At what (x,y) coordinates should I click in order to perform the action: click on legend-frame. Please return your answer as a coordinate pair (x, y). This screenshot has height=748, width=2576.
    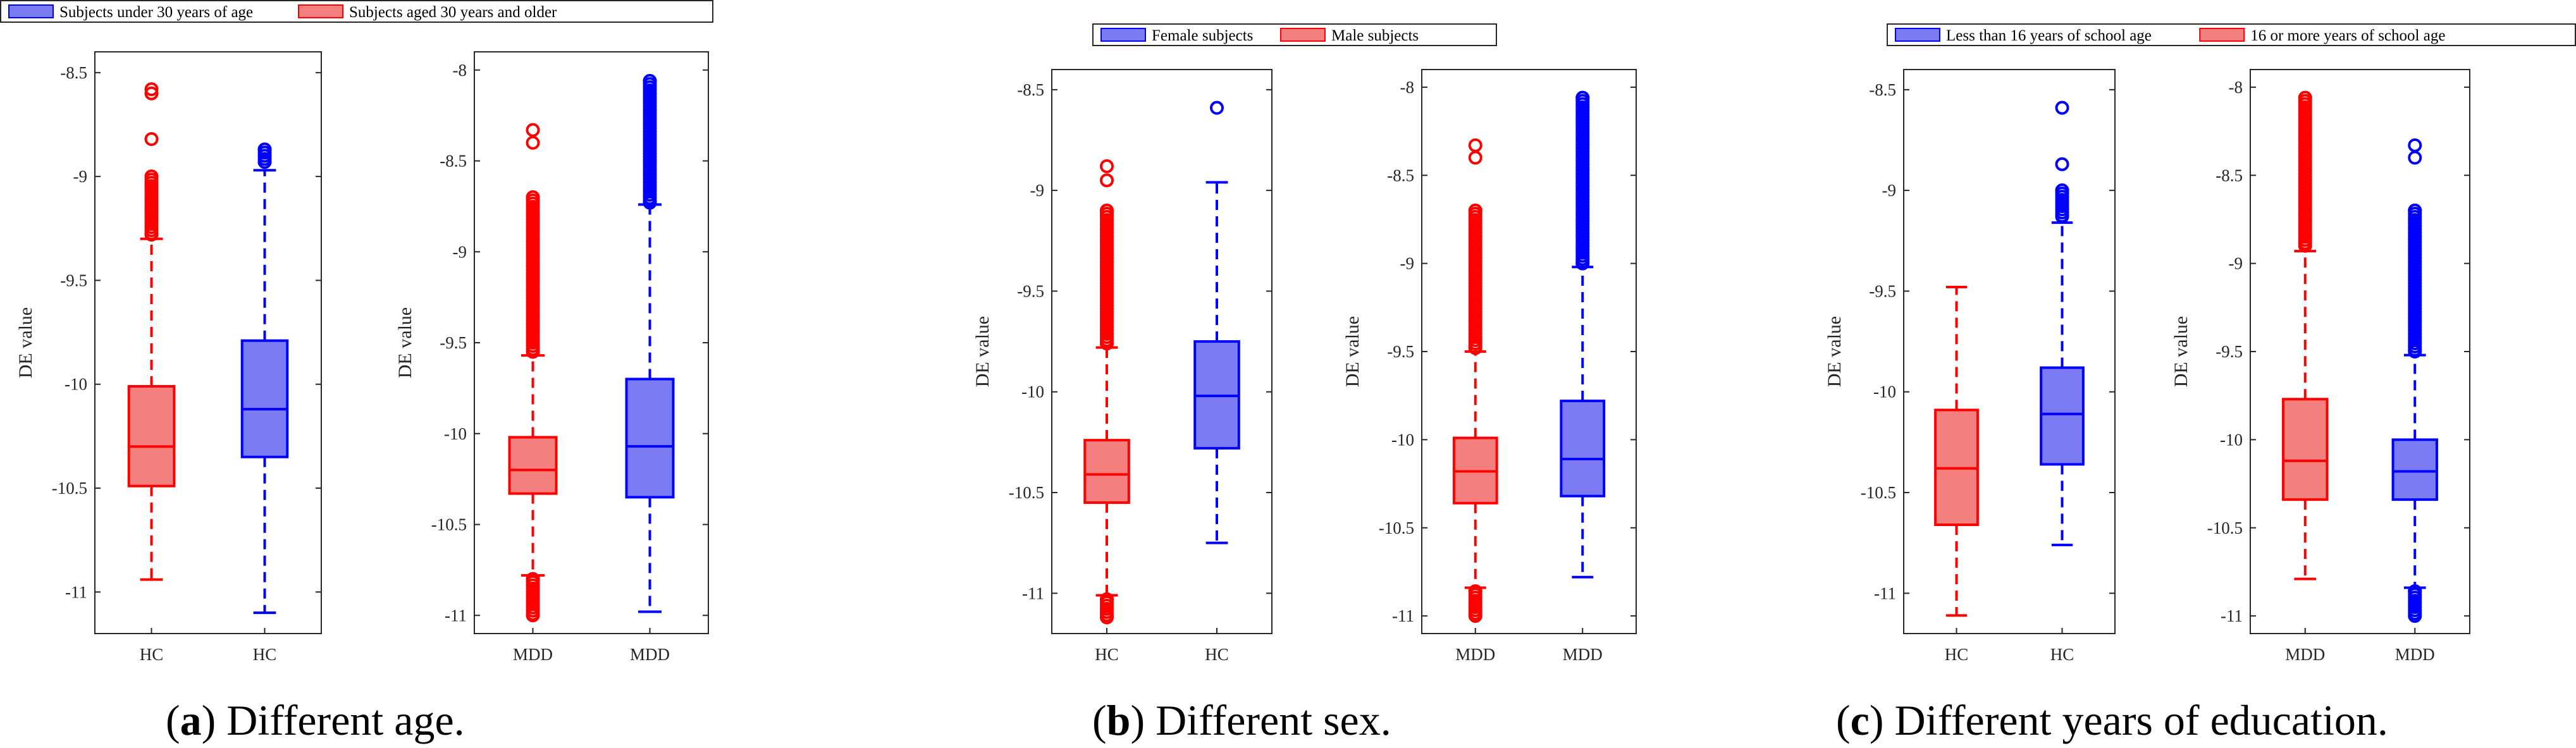
    Looking at the image, I should click on (356, 11).